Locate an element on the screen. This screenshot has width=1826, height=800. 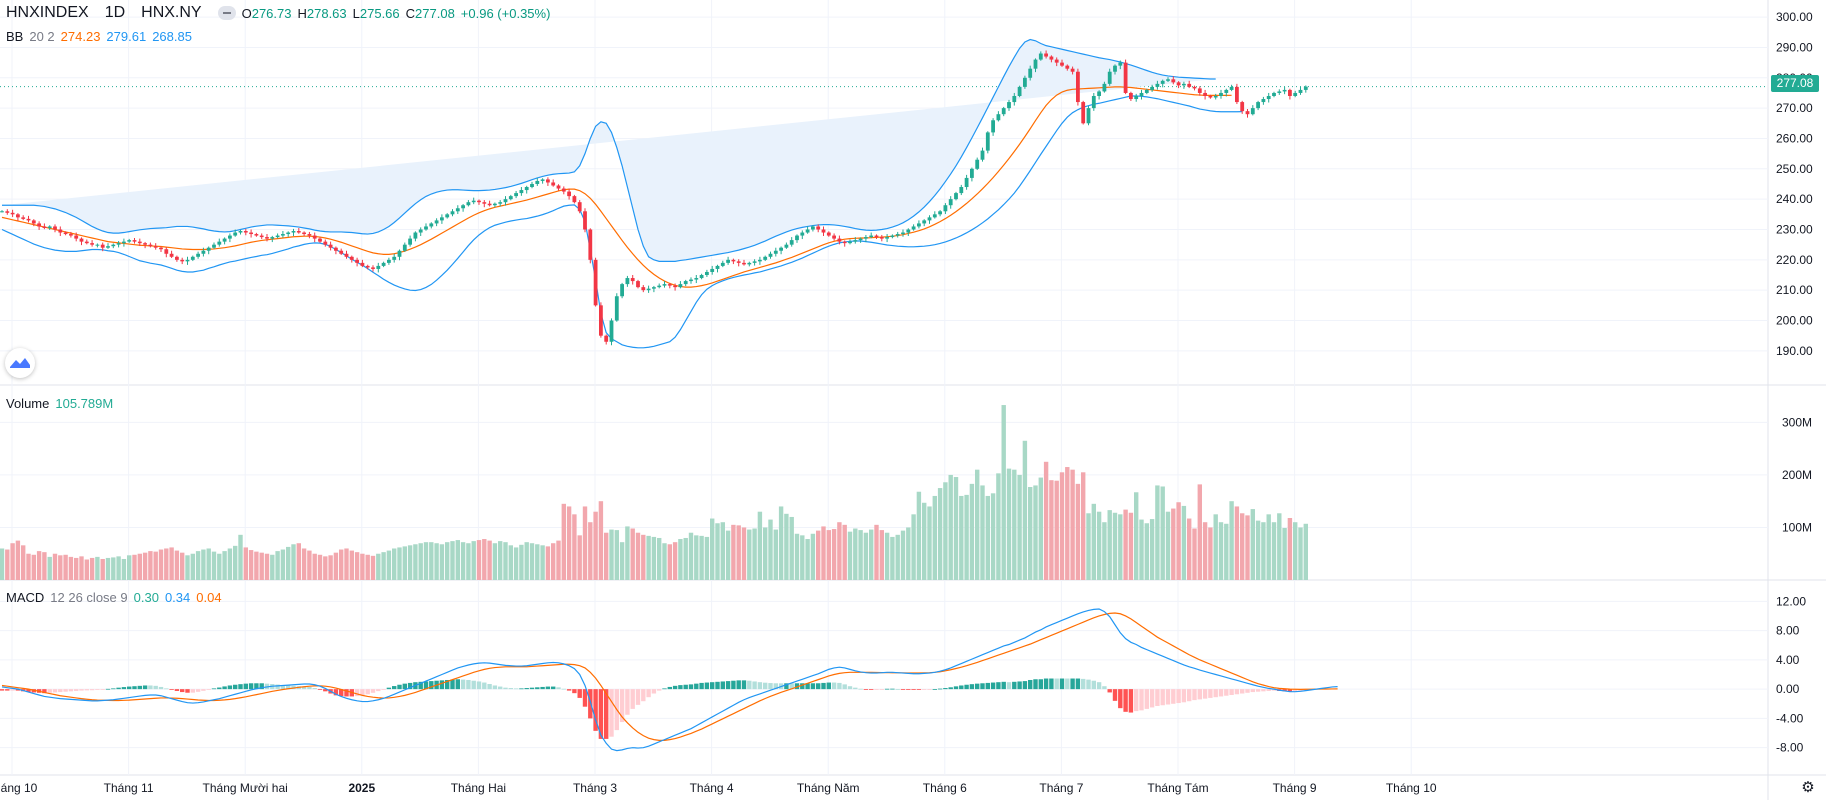
symbol-name: HNXINDEX is located at coordinates (47, 12).